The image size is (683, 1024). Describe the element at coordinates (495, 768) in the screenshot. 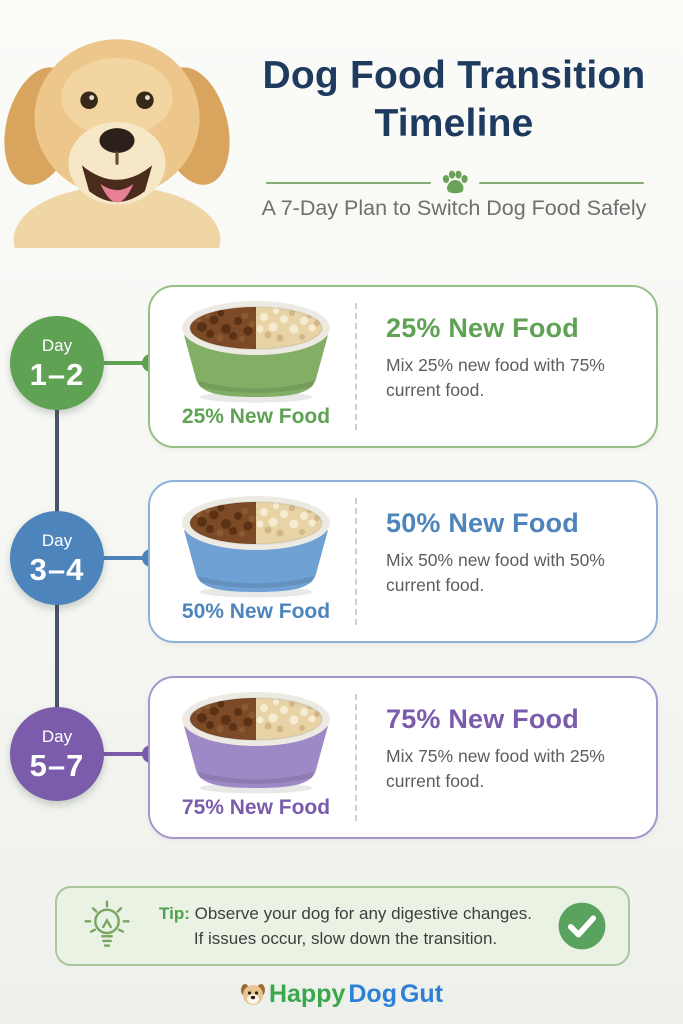

I see `step-description: Mix 75% new food with 25% current food.` at that location.